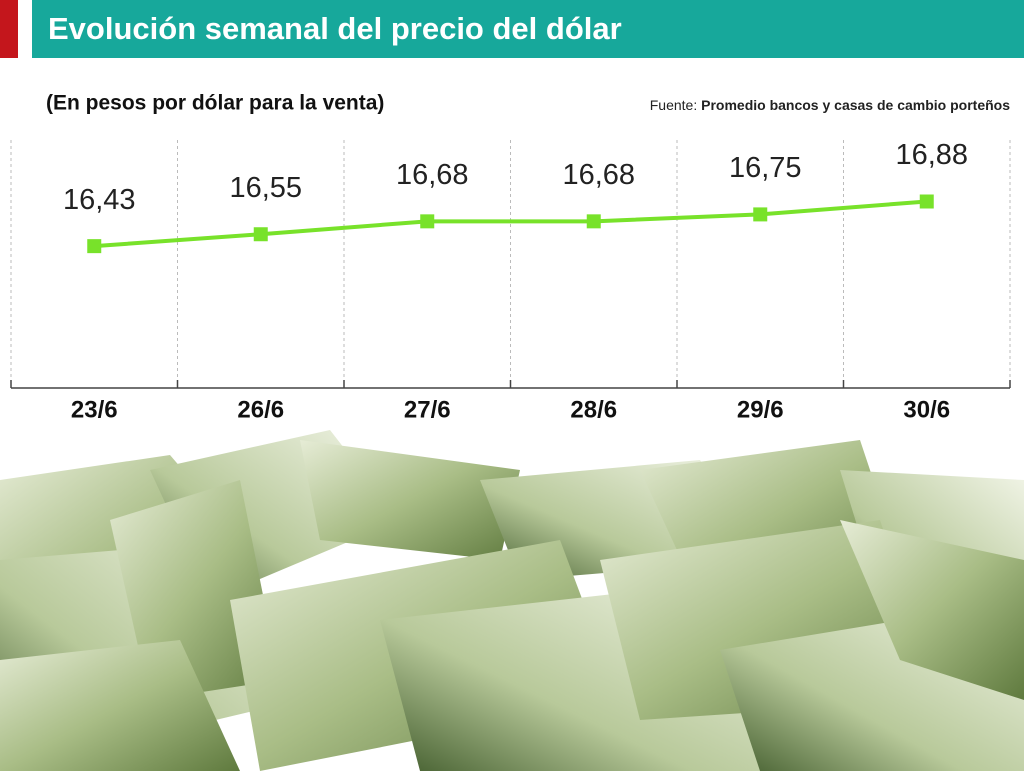  What do you see at coordinates (427, 409) in the screenshot?
I see `x-tick-label: 27/6` at bounding box center [427, 409].